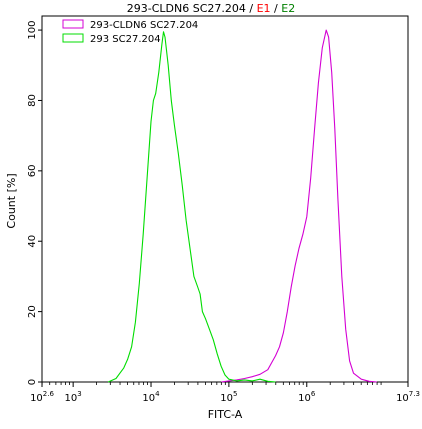 Image resolution: width=422 pixels, height=429 pixels. What do you see at coordinates (130, 32) in the screenshot?
I see `legend: 293-CLDN6 SC27.204 293 SC27.204` at bounding box center [130, 32].